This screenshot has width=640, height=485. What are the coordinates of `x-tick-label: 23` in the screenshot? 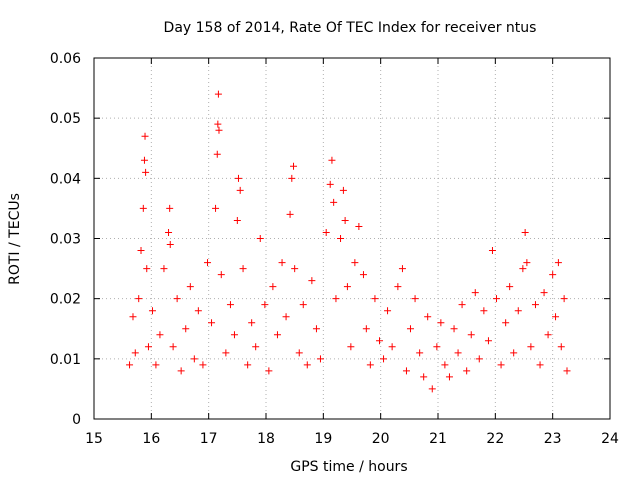 It's located at (553, 439).